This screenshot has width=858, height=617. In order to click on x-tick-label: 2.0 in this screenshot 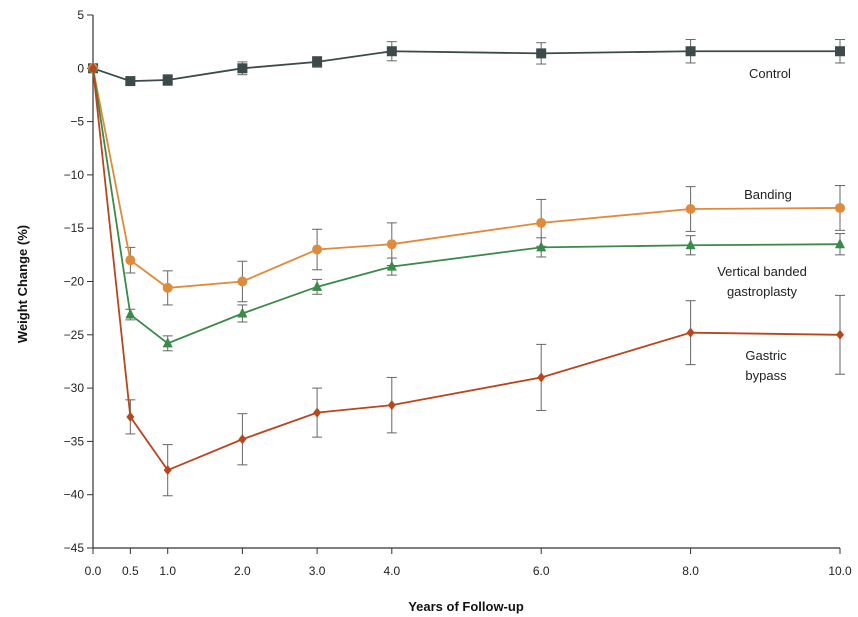, I will do `click(242, 571)`.